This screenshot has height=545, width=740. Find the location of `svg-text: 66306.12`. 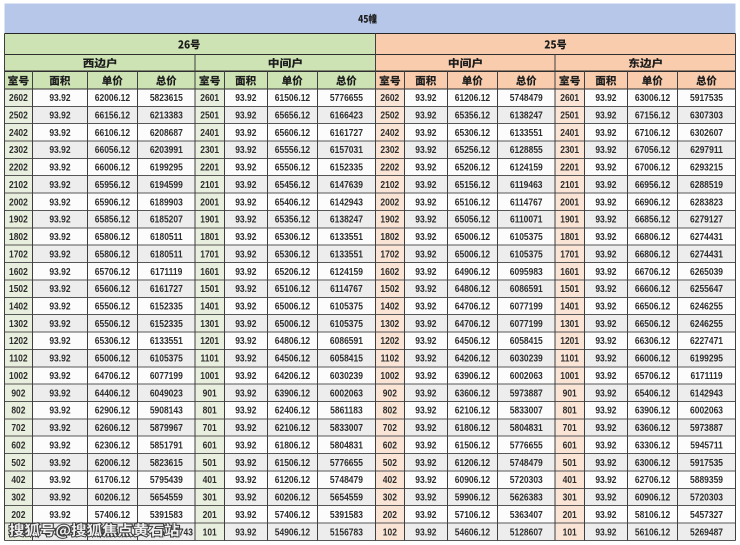

svg-text: 66306.12 is located at coordinates (652, 341).